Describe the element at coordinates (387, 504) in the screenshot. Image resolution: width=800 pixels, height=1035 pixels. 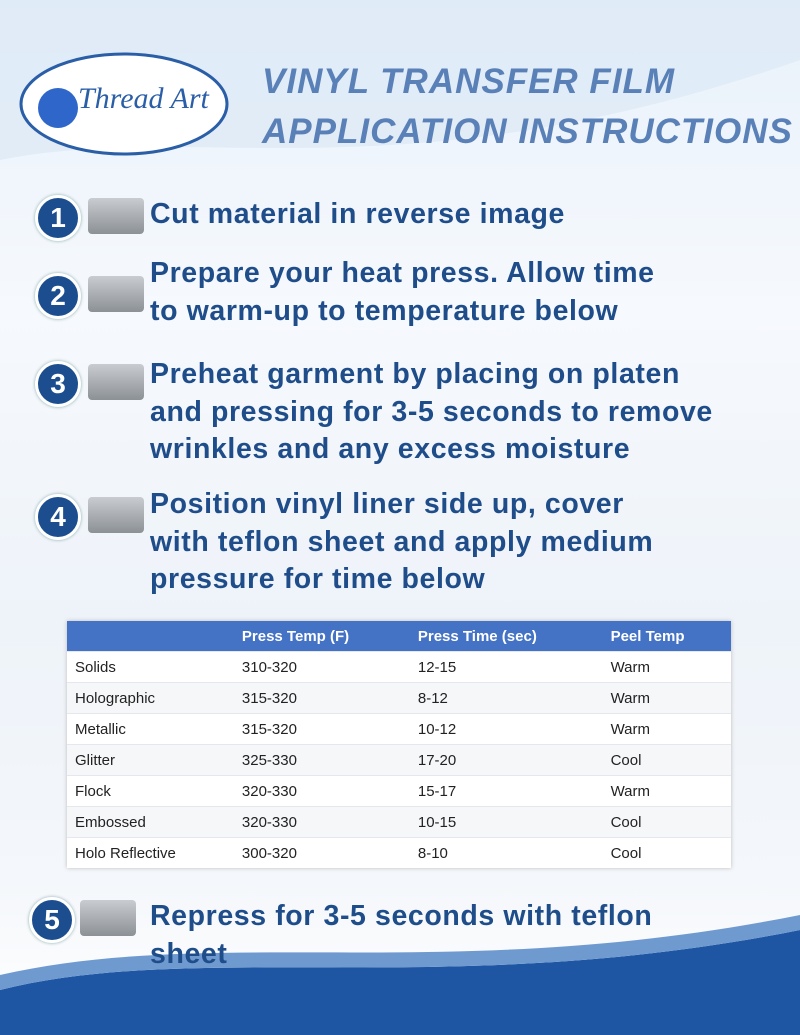
I see `step-text: Position vinyl liner side up, cover` at that location.